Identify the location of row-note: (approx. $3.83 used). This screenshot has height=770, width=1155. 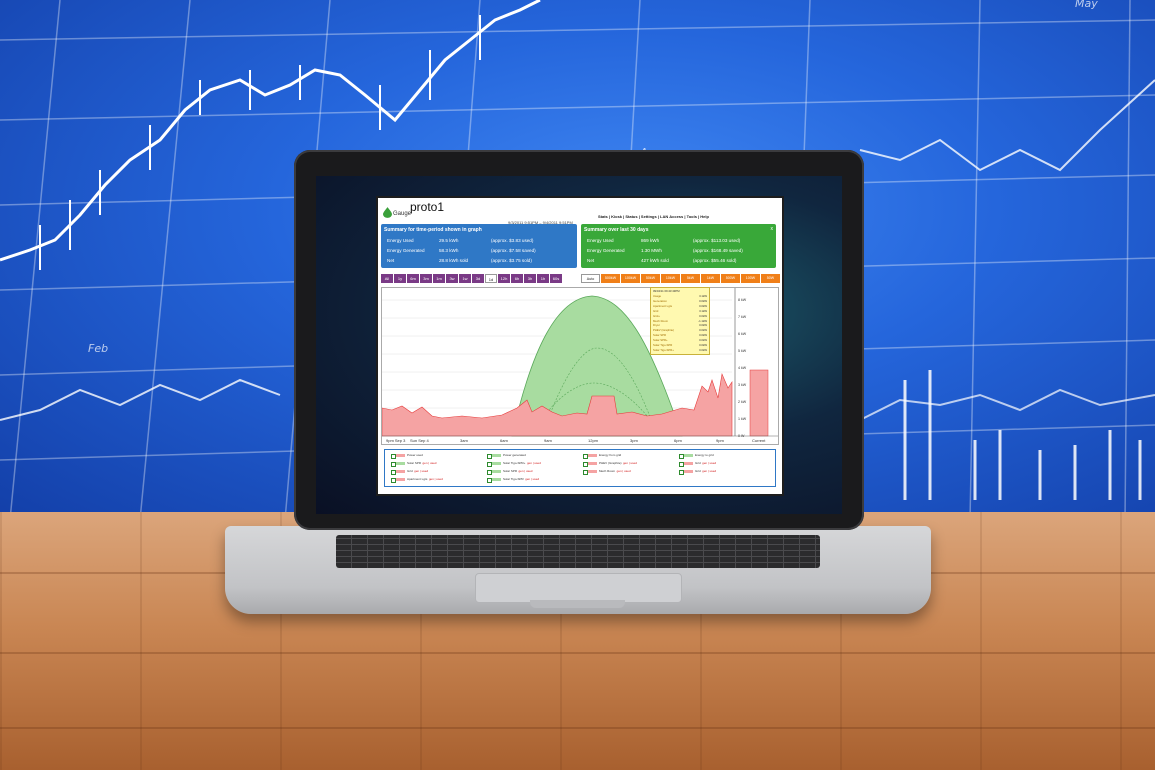
(512, 240).